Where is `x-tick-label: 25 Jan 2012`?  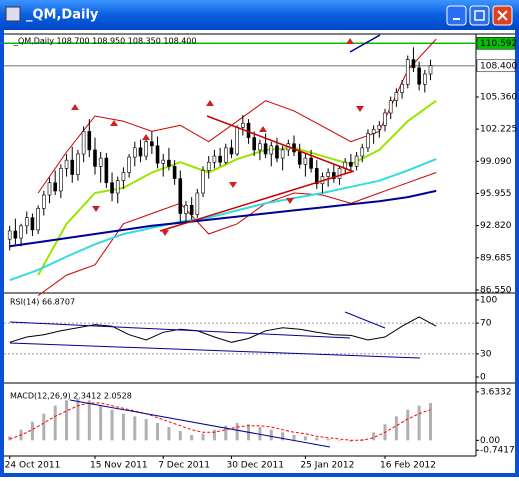
x-tick-label: 25 Jan 2012 is located at coordinates (327, 466).